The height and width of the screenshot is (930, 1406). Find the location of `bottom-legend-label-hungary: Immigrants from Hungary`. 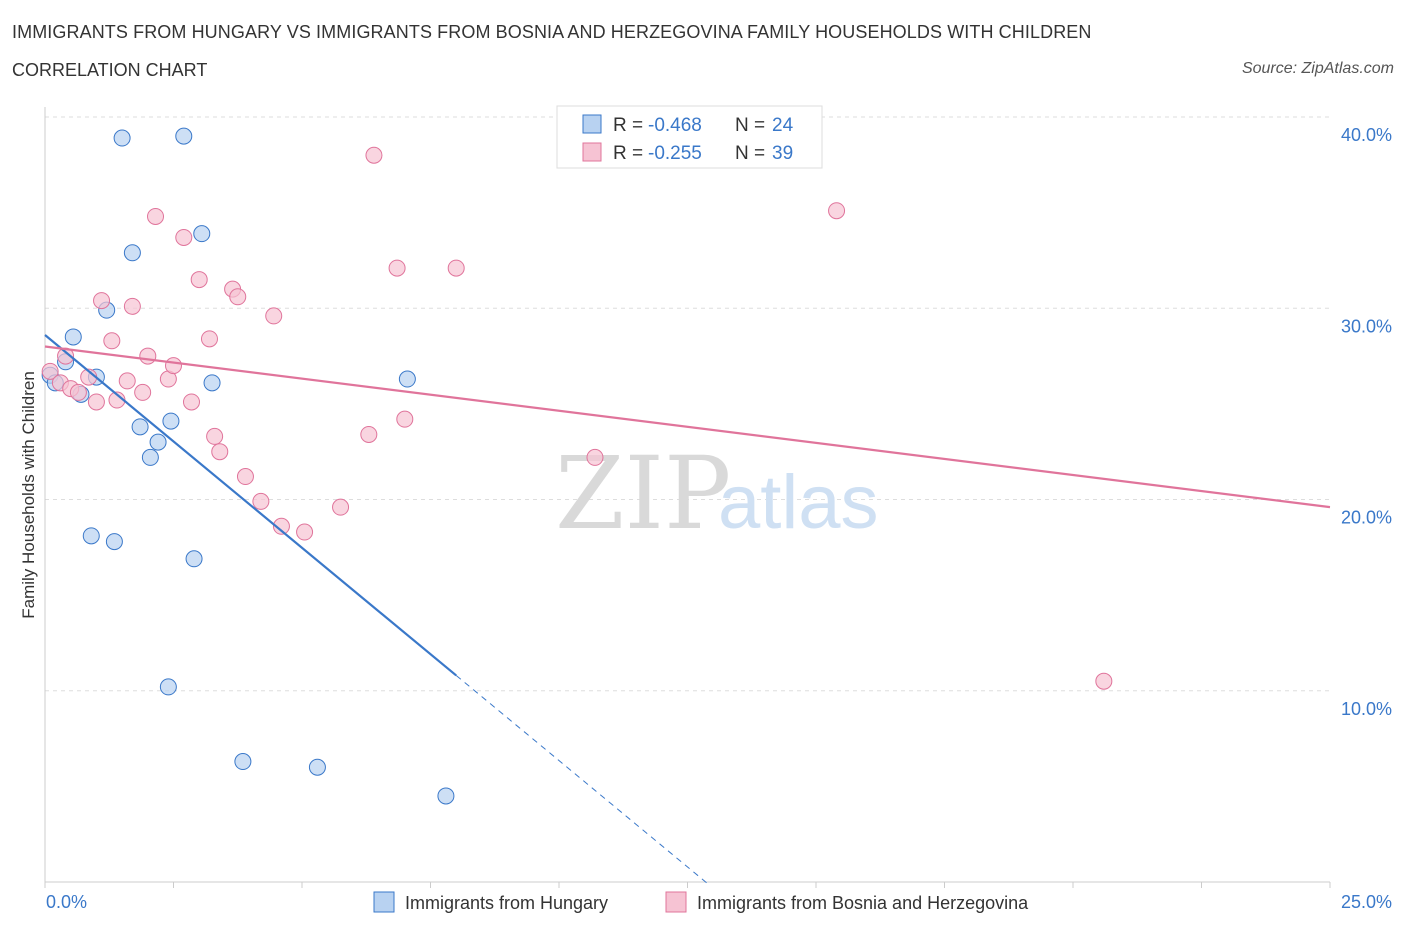

bottom-legend-label-hungary: Immigrants from Hungary is located at coordinates (506, 903).